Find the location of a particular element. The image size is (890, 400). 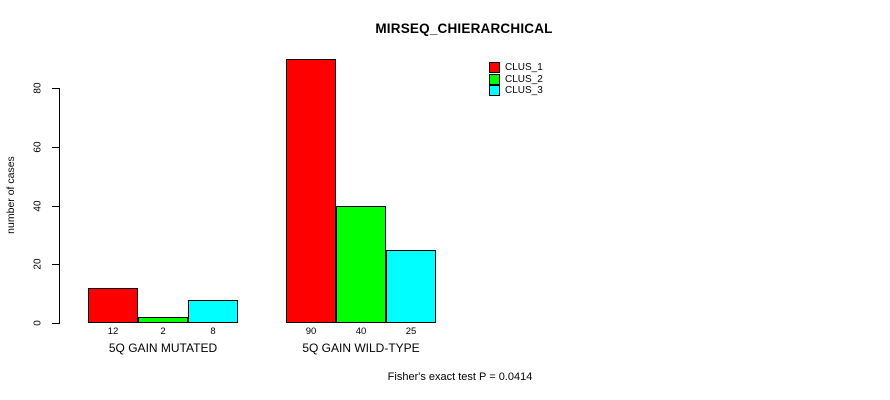

legend-label: CLUS_2 is located at coordinates (524, 79).